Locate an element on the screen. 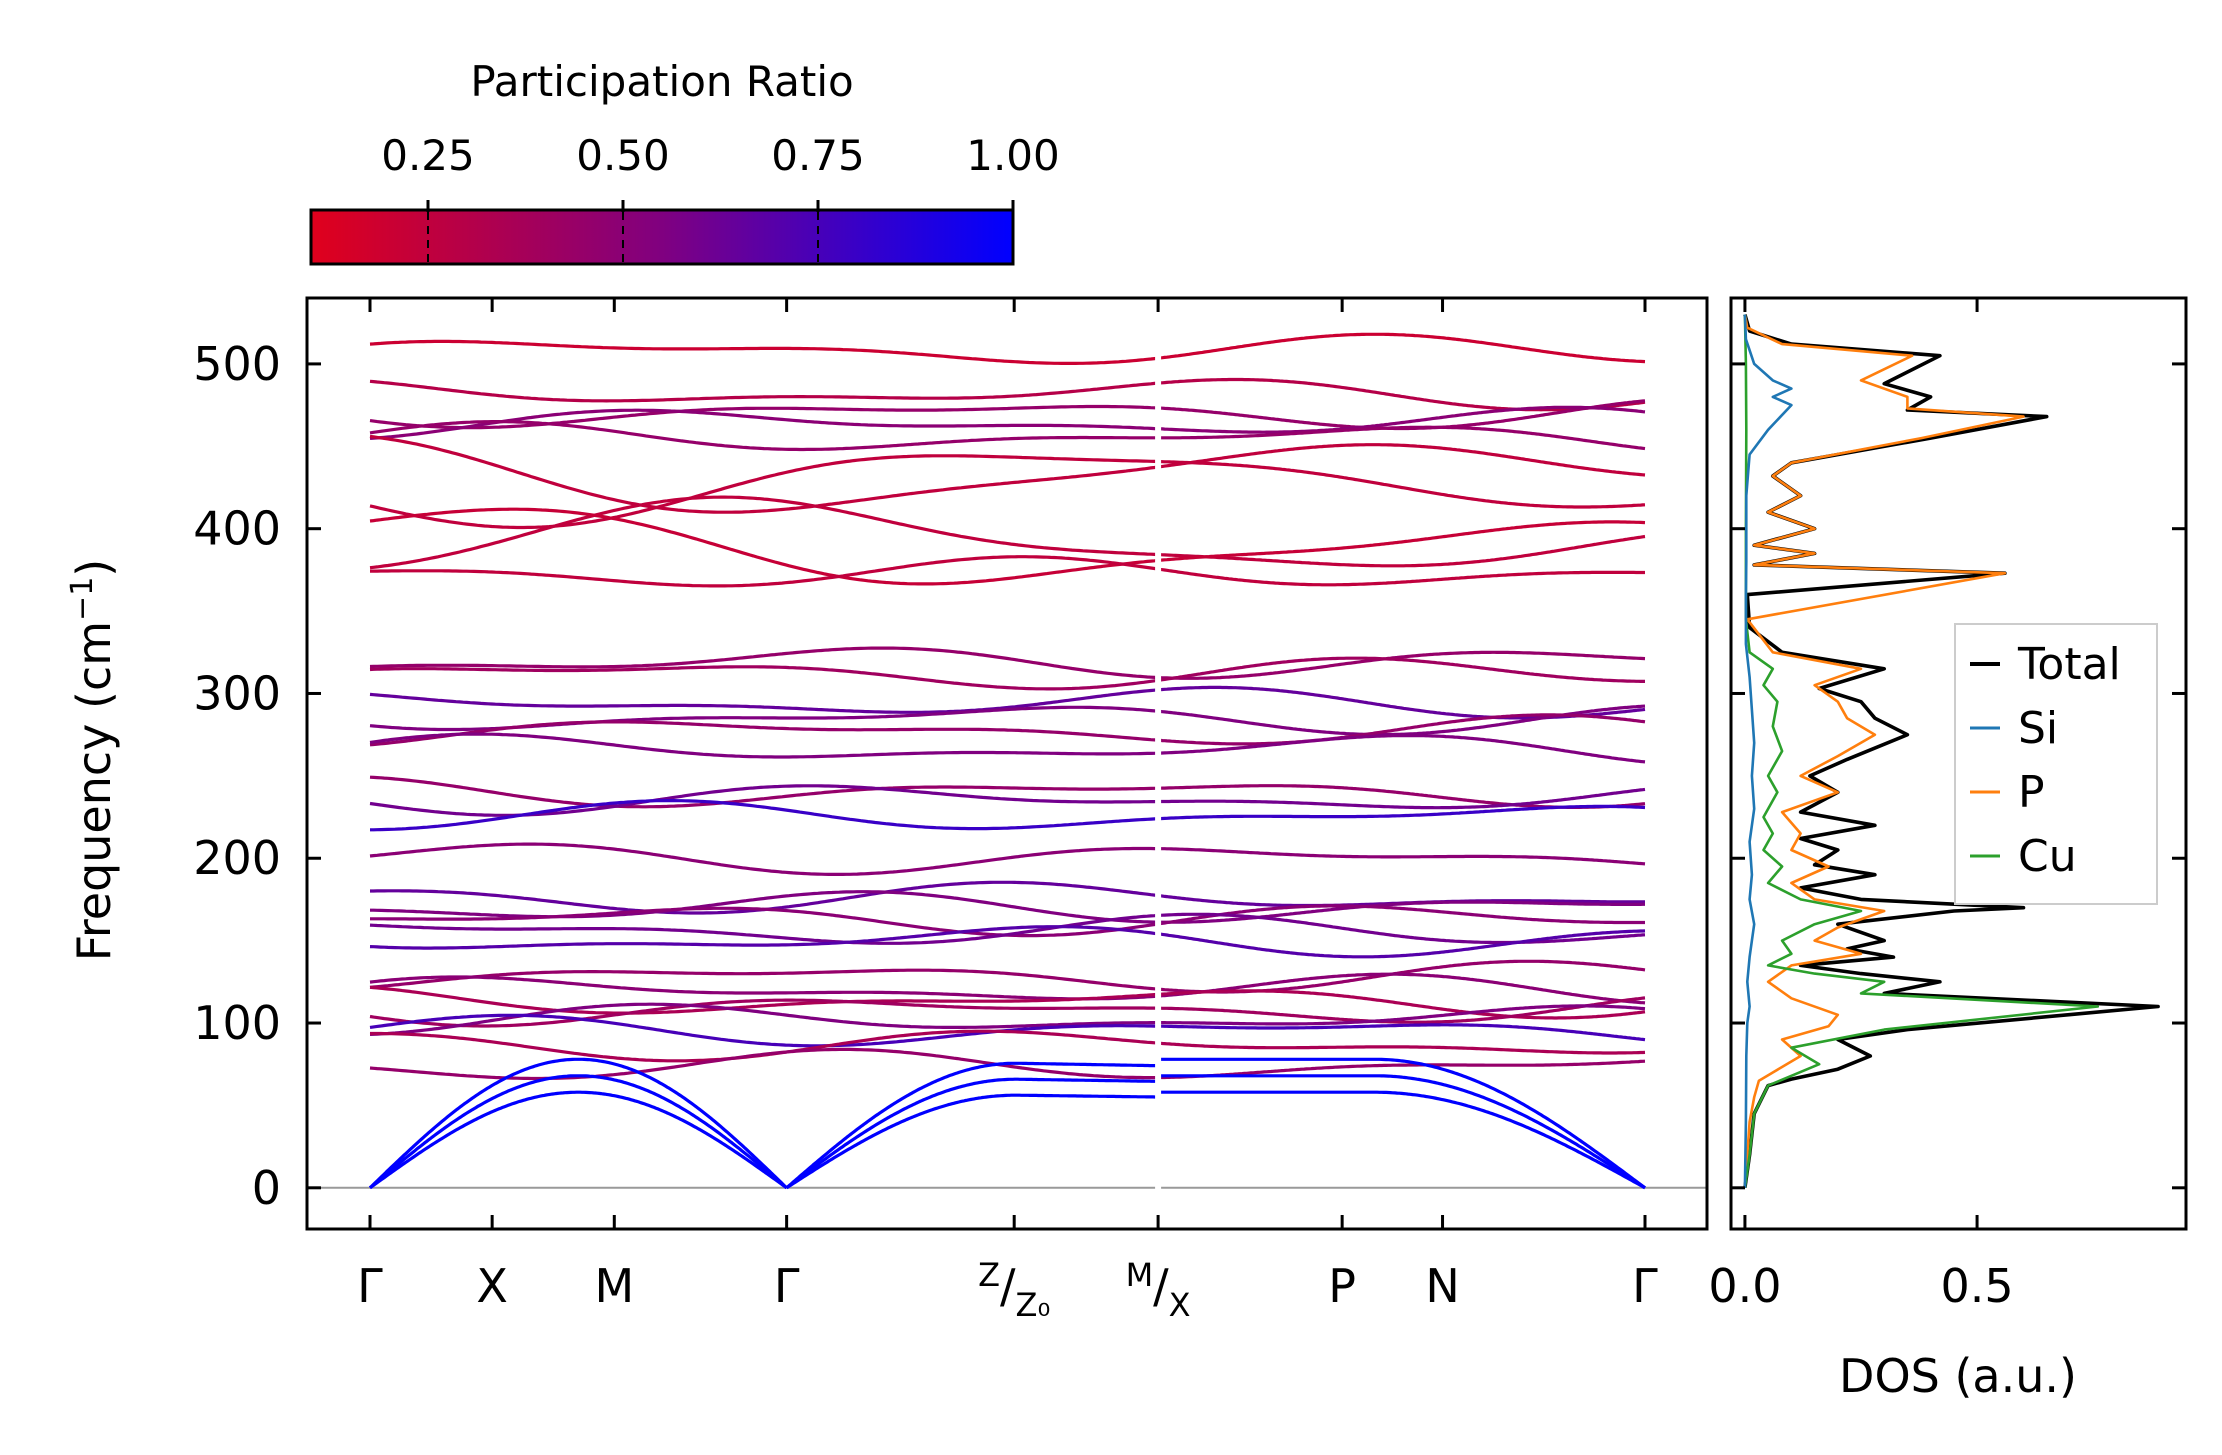  y-axis-label: Frequency (cm−1) is located at coordinates (93, 760).